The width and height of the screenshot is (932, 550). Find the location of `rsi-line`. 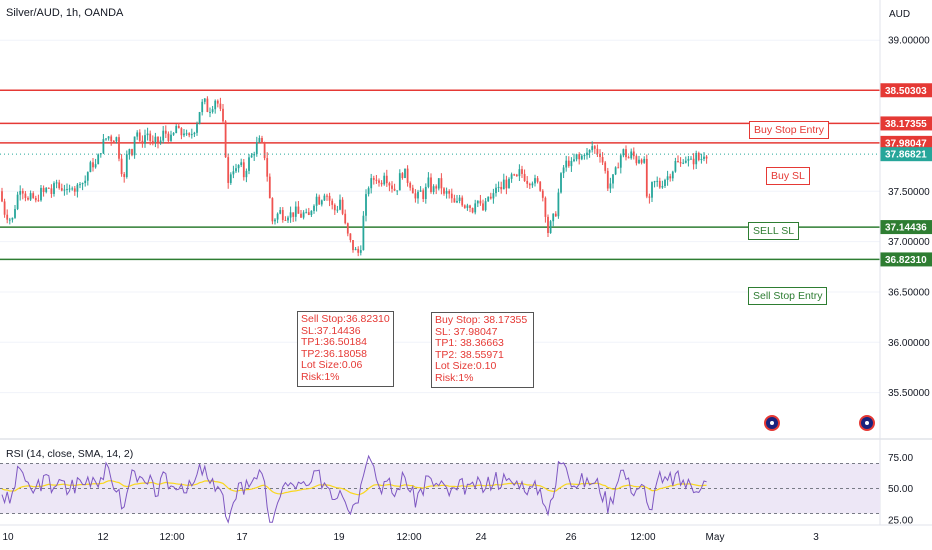

rsi-line is located at coordinates (354, 489).